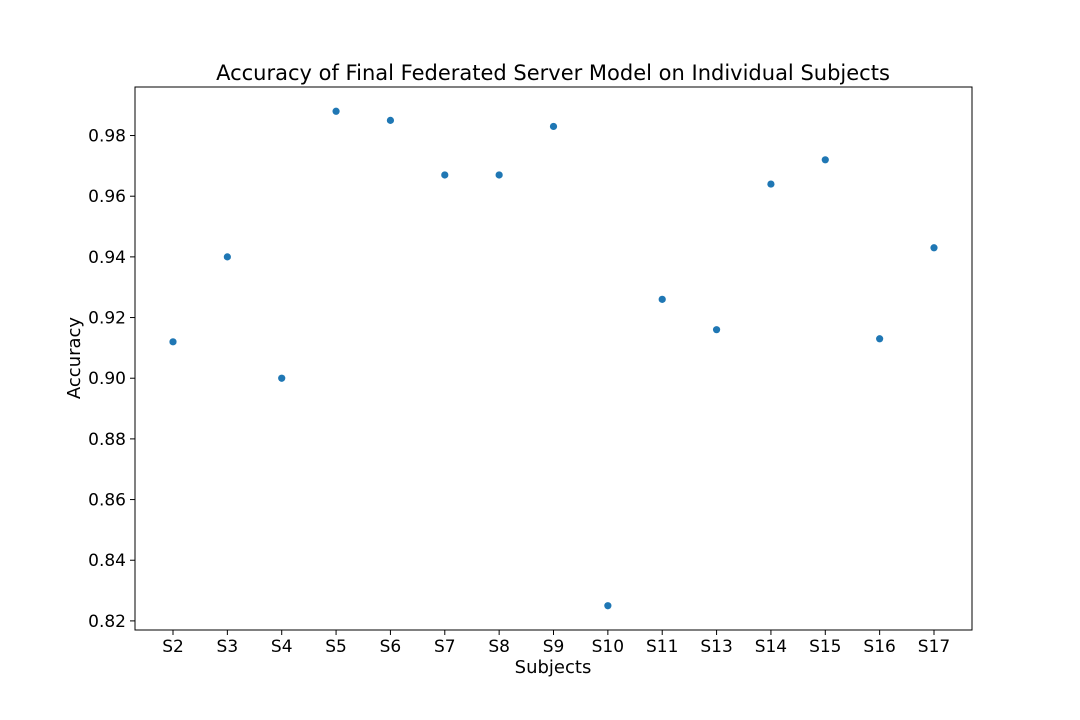  I want to click on x-tick-label: S13, so click(716, 647).